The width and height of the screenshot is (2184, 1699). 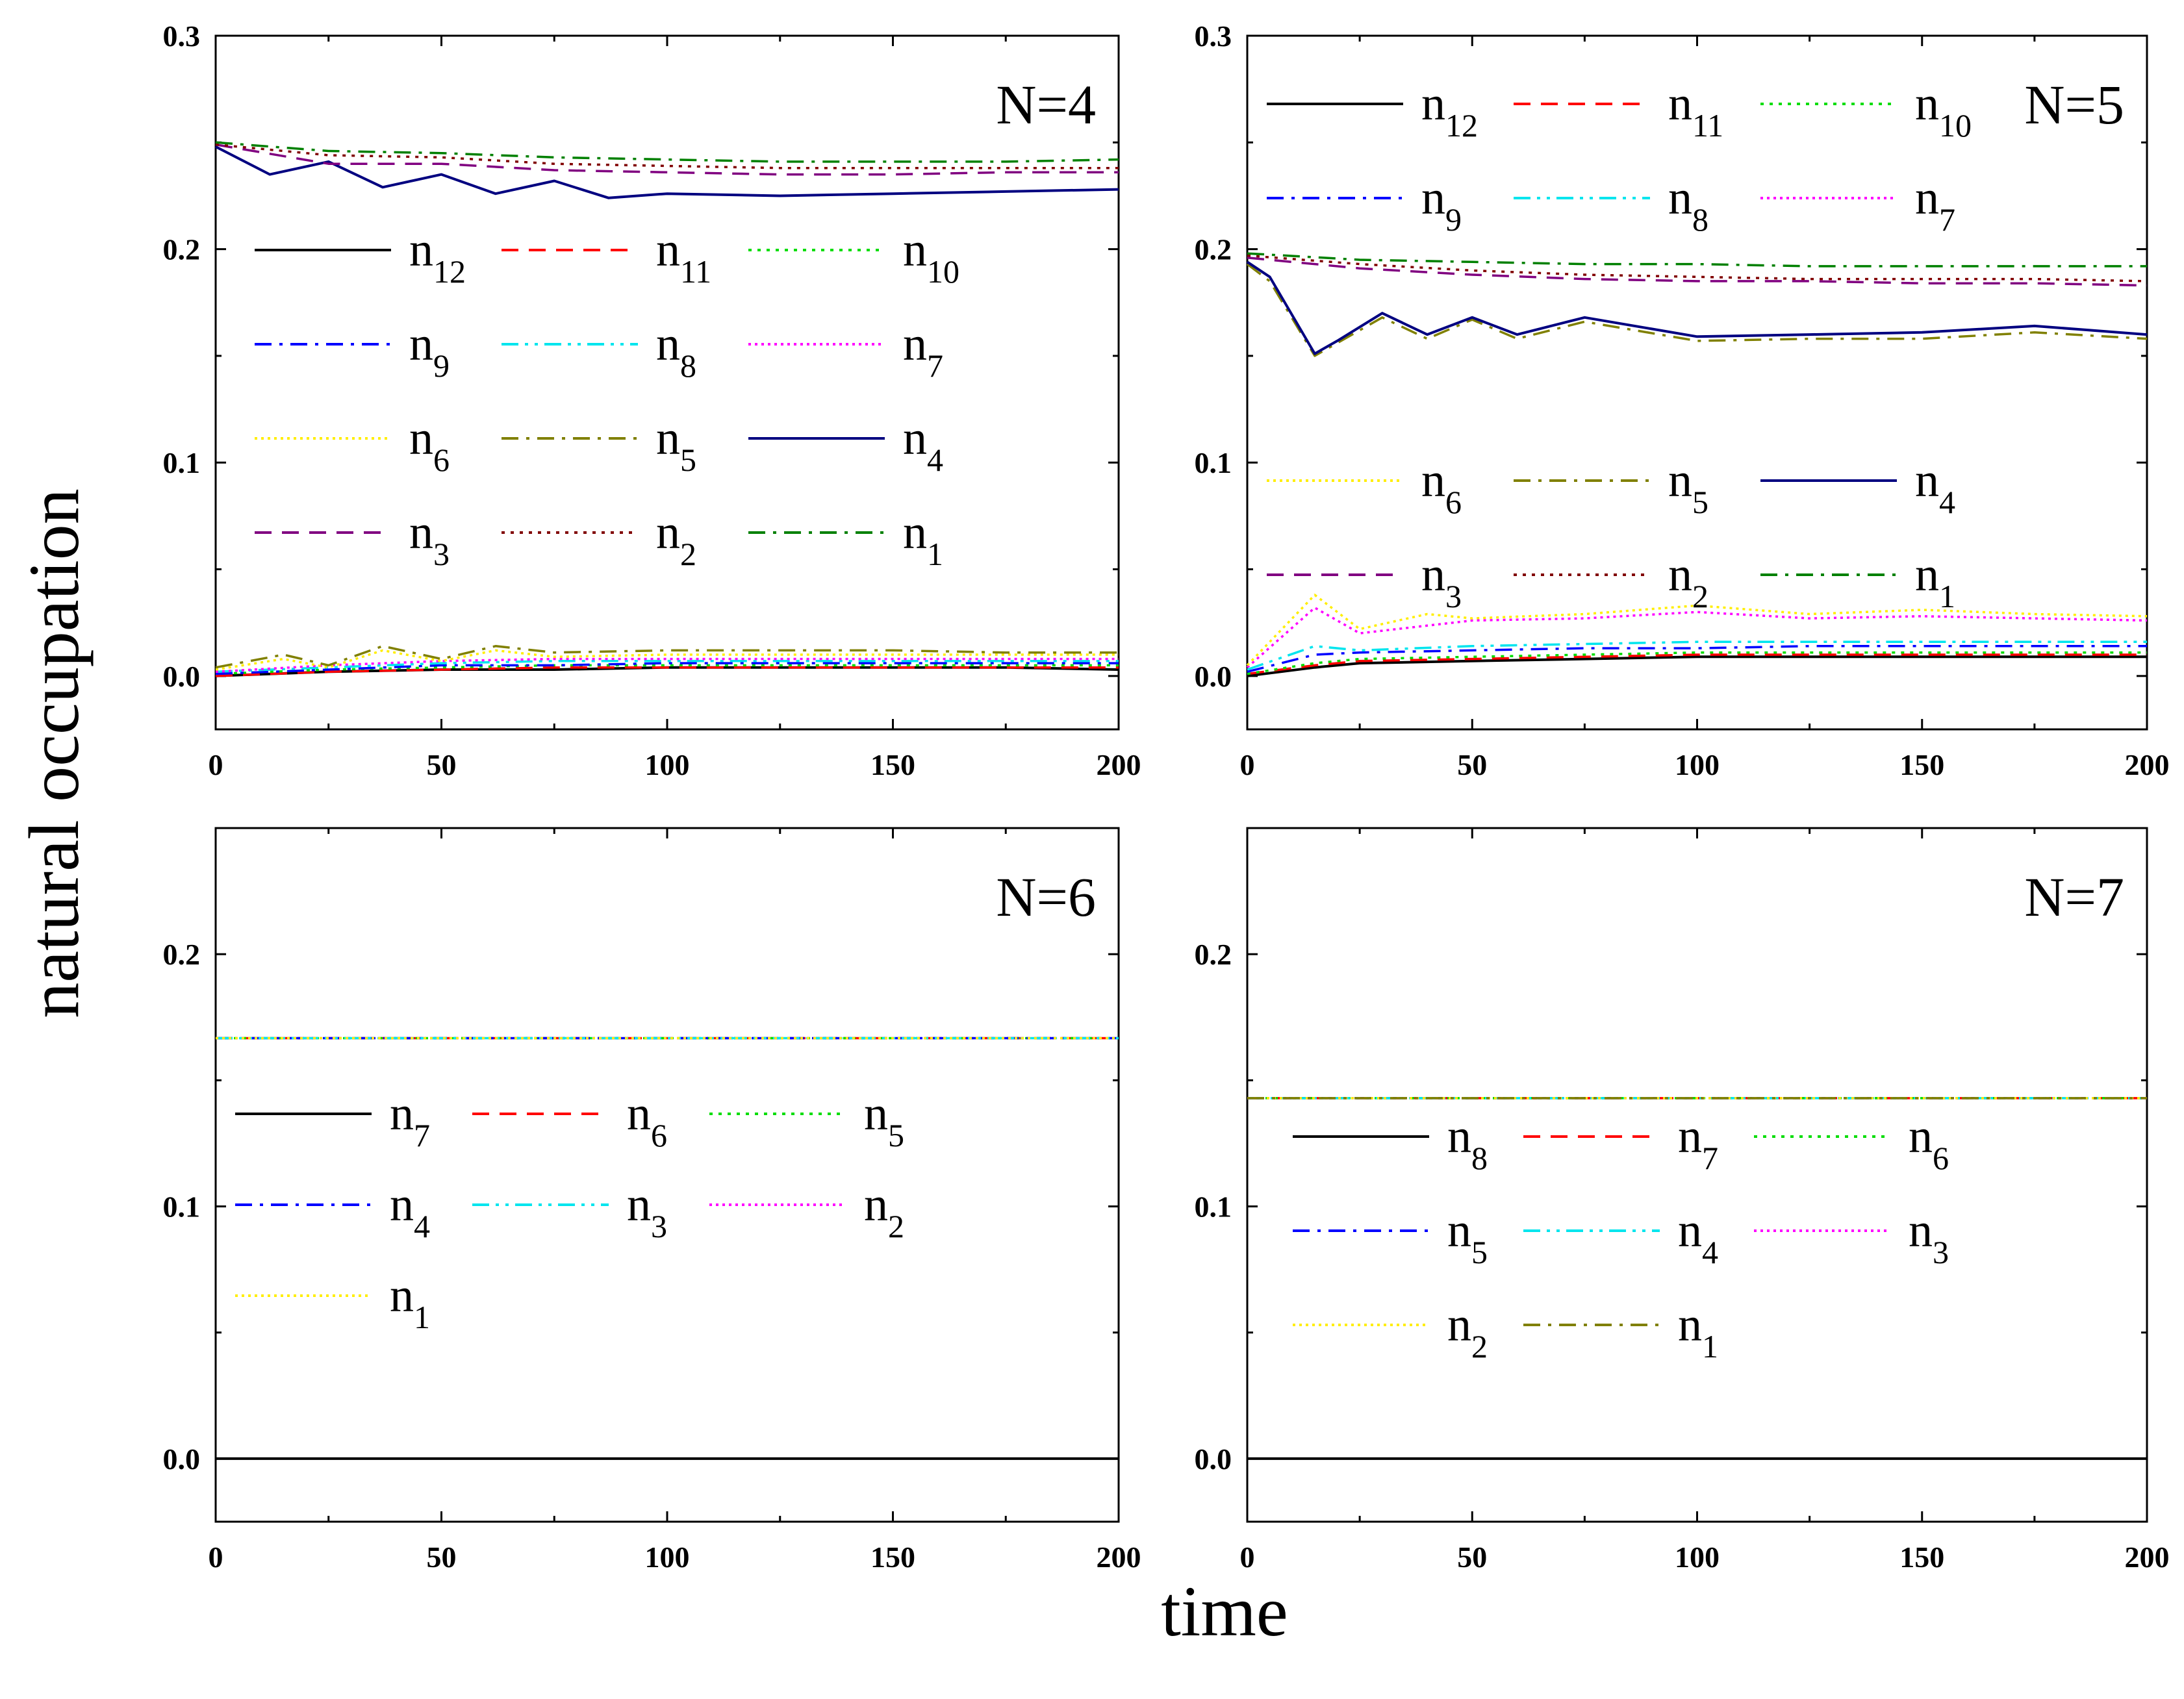 What do you see at coordinates (54, 753) in the screenshot?
I see `y-axis-title: natural occupation` at bounding box center [54, 753].